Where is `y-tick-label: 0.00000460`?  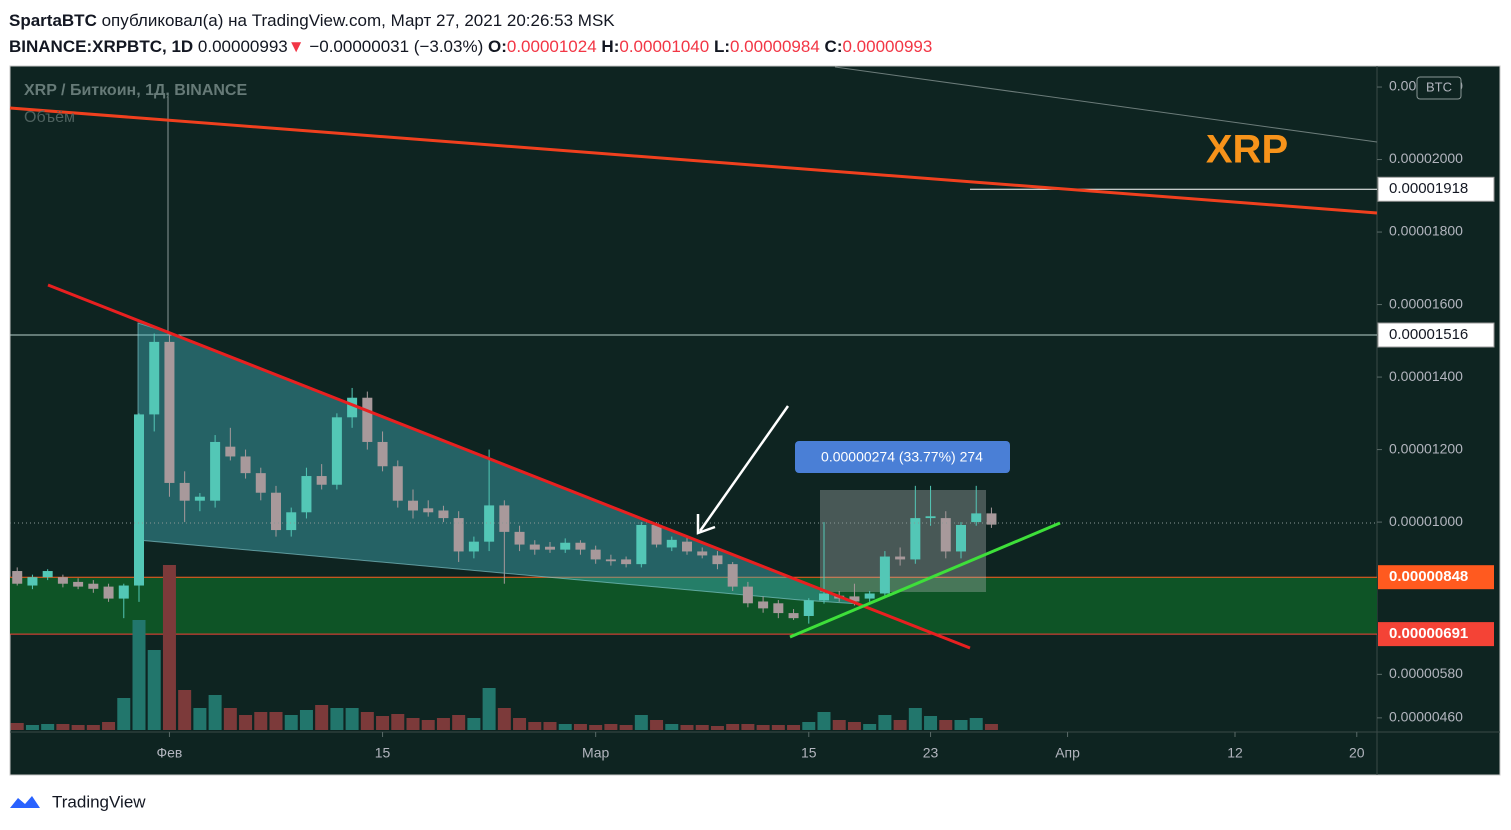
y-tick-label: 0.00000460 is located at coordinates (1426, 717).